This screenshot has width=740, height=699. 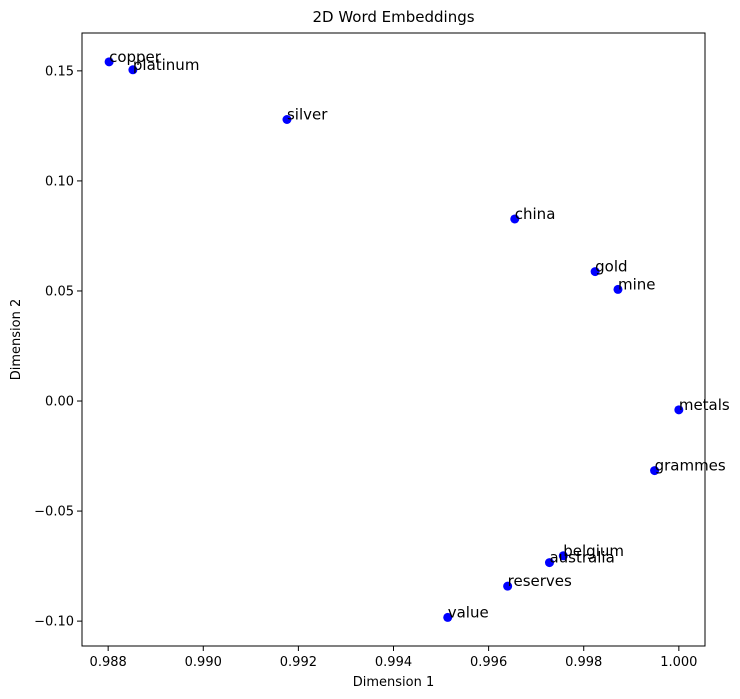 I want to click on chart-title: 2D Word Embeddings, so click(x=393, y=17).